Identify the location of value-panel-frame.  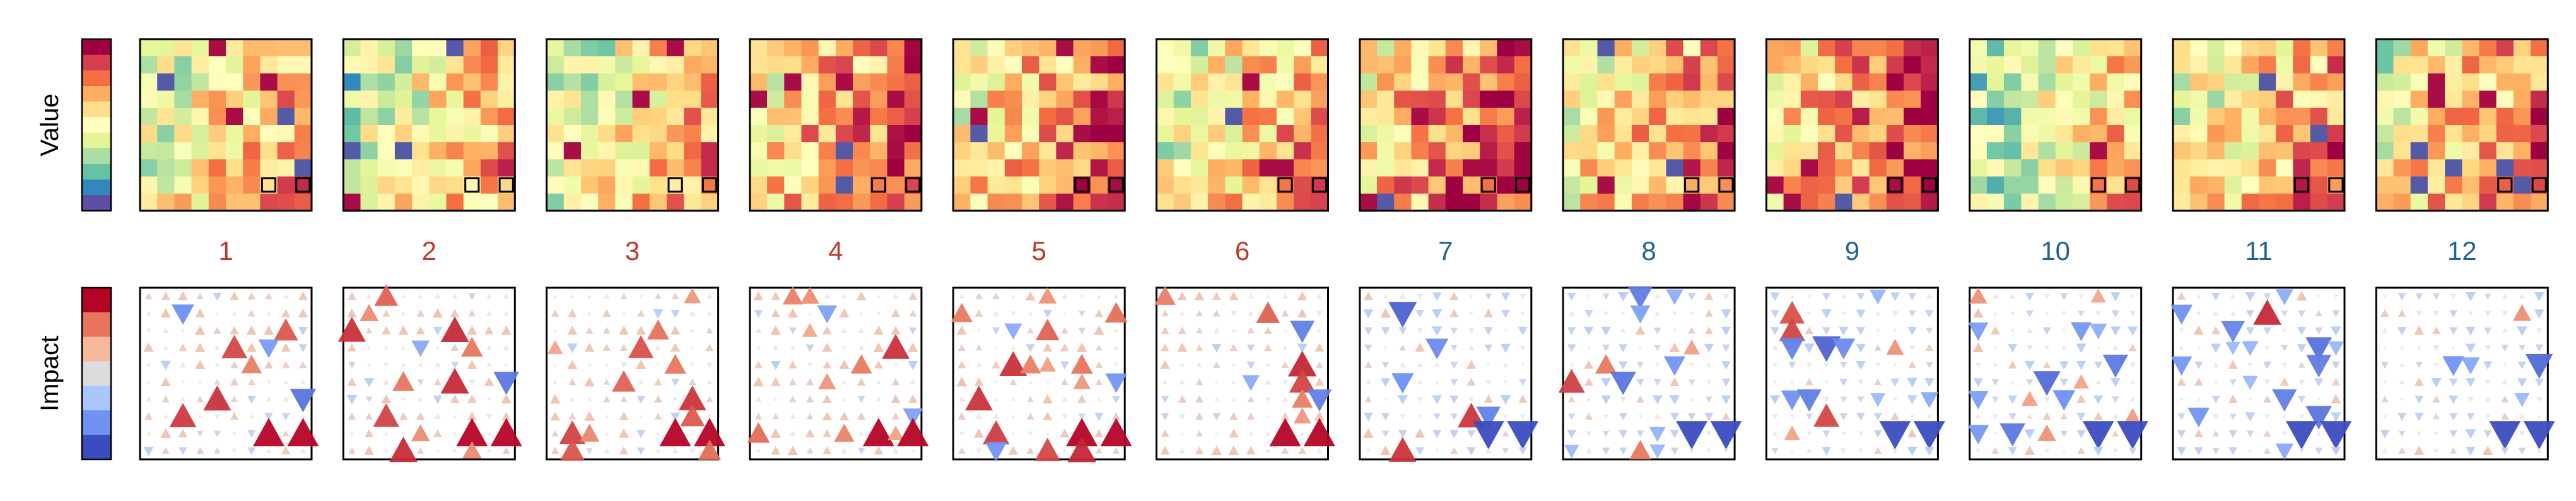
(1852, 125).